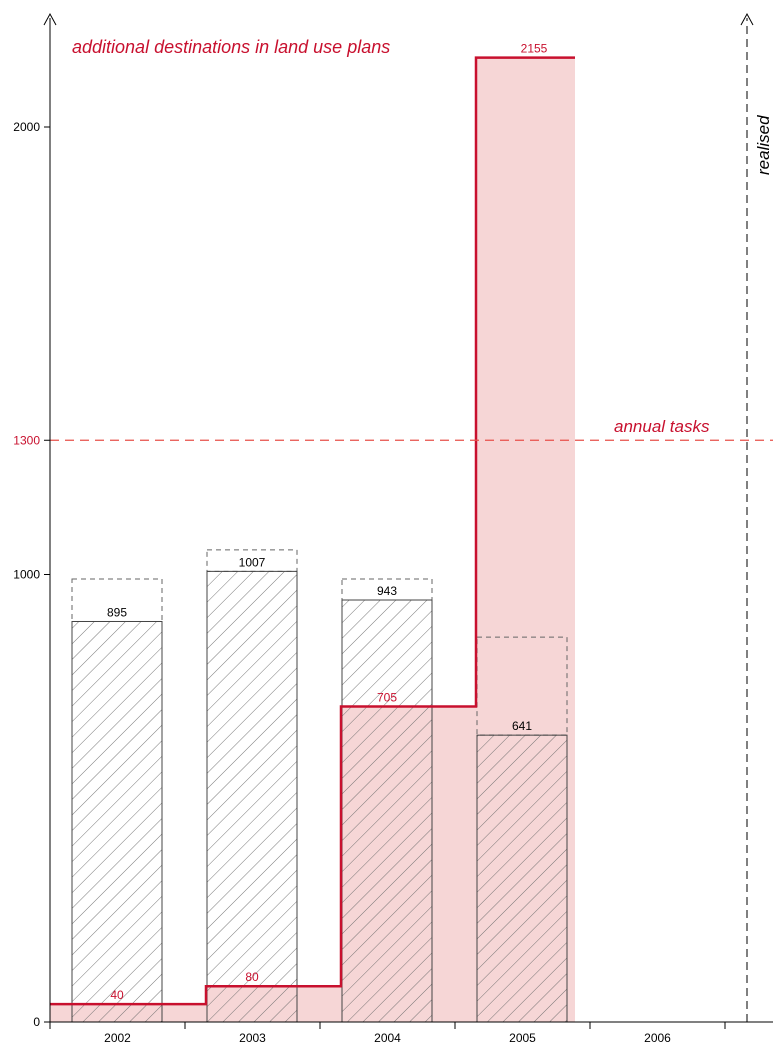 This screenshot has width=773, height=1045. Describe the element at coordinates (117, 600) in the screenshot. I see `realised-cap-outline` at that location.